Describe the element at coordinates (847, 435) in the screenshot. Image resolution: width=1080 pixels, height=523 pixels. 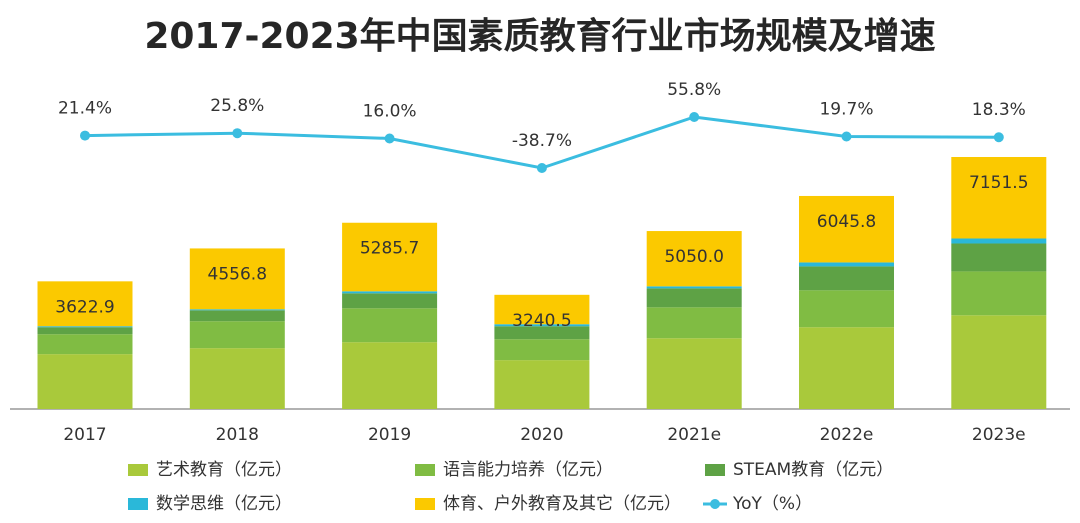
I see `x-tick-label: 2022e` at that location.